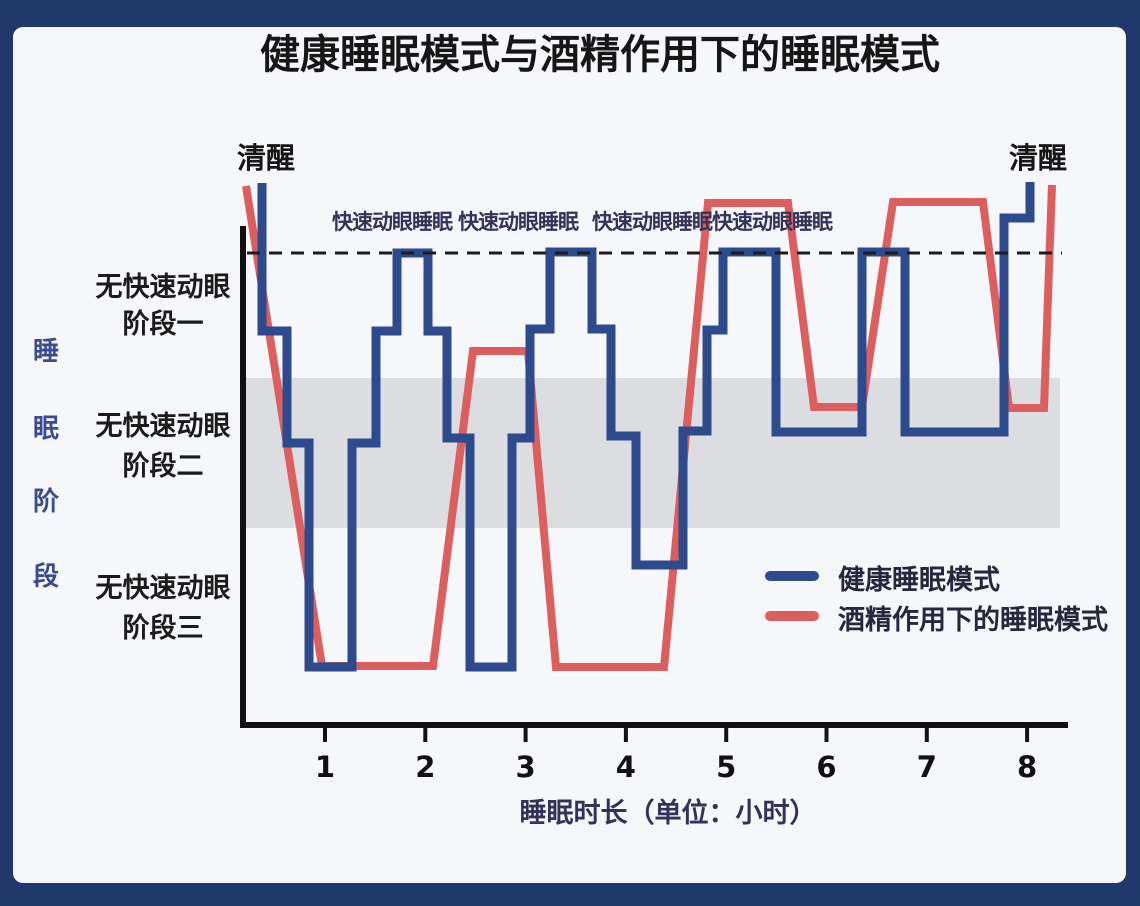 The height and width of the screenshot is (906, 1140). What do you see at coordinates (163, 446) in the screenshot?
I see `stage2-label: 无快速动眼 阶段二` at bounding box center [163, 446].